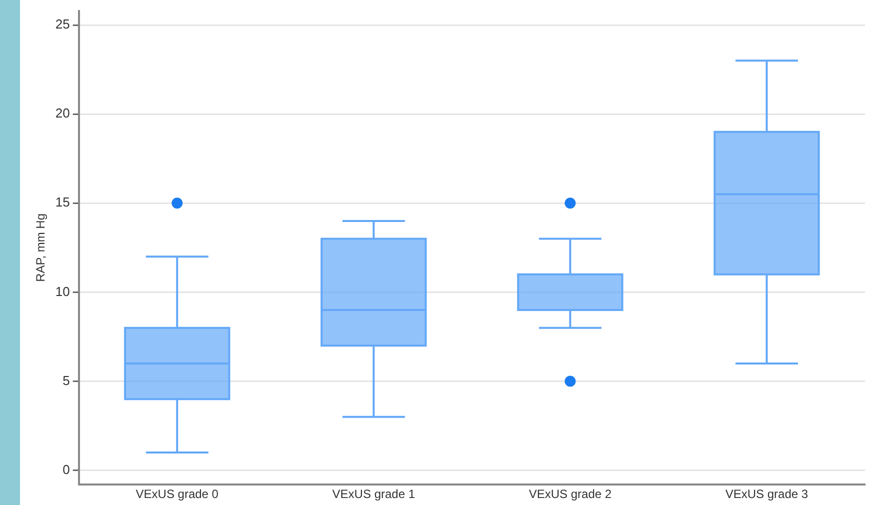 The image size is (871, 505). Describe the element at coordinates (66, 469) in the screenshot. I see `y-tick-label: 0` at that location.